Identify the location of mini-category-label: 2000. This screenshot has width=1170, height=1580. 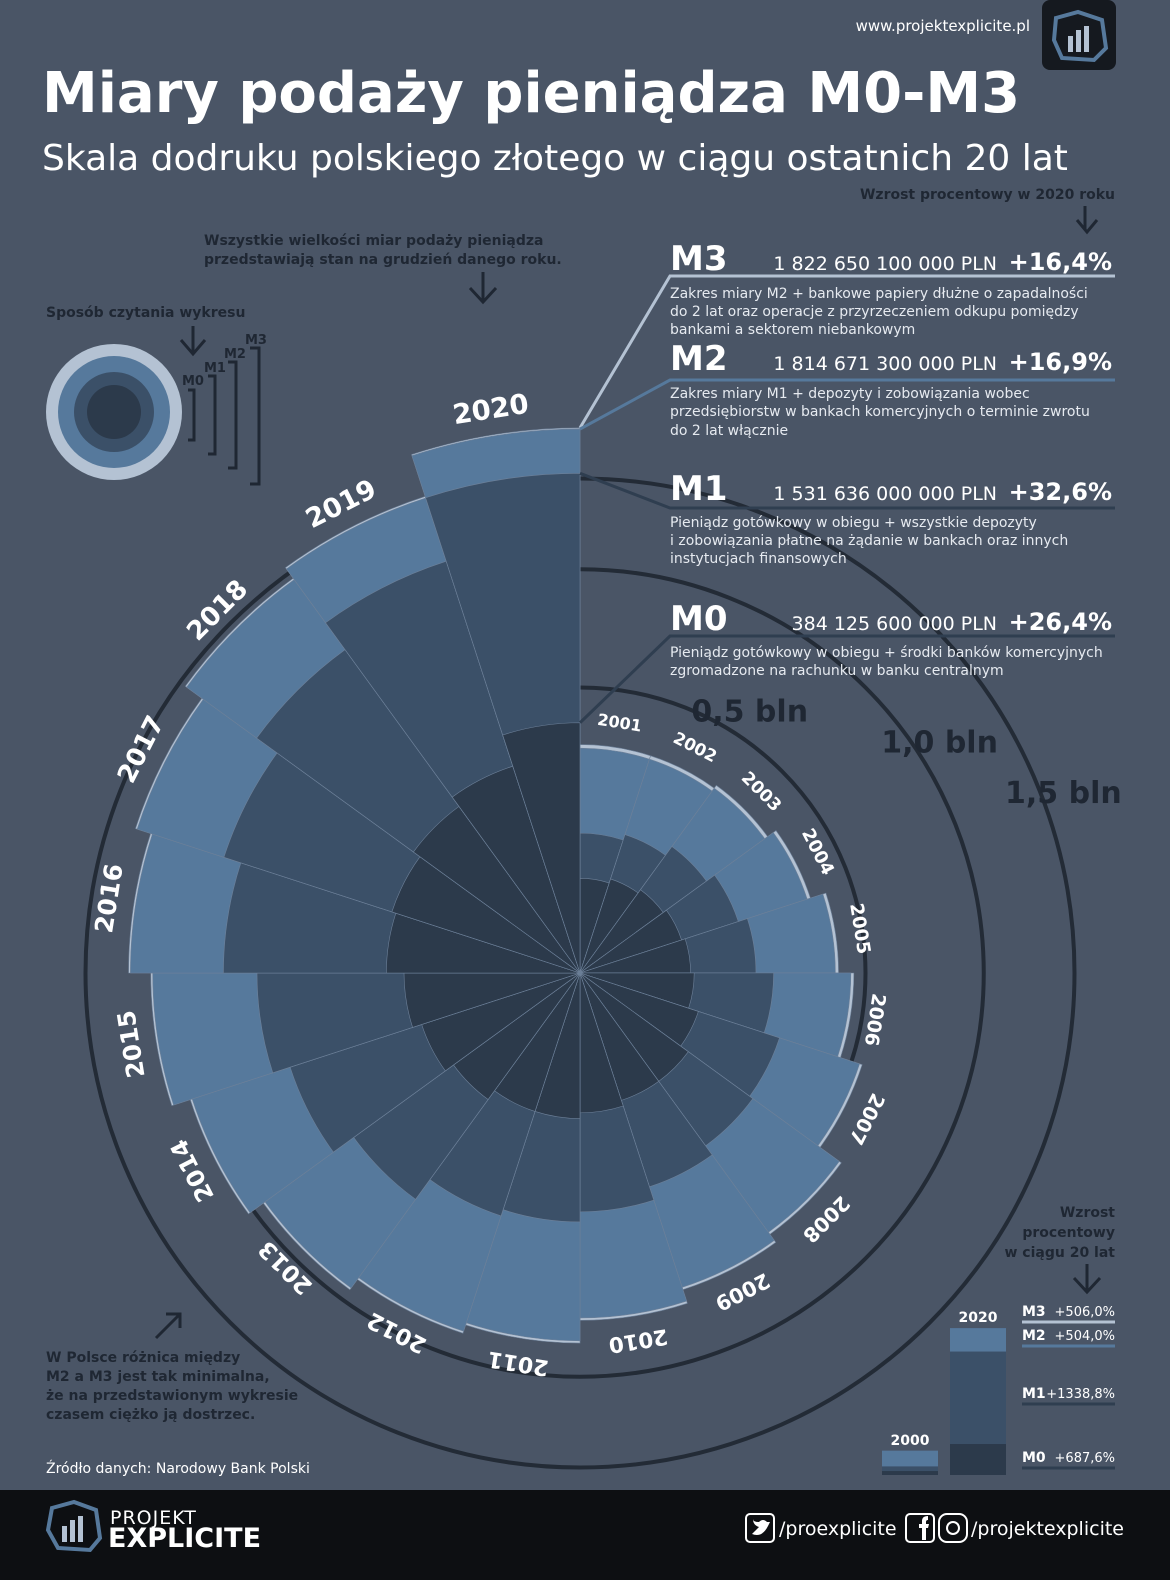
(910, 1441).